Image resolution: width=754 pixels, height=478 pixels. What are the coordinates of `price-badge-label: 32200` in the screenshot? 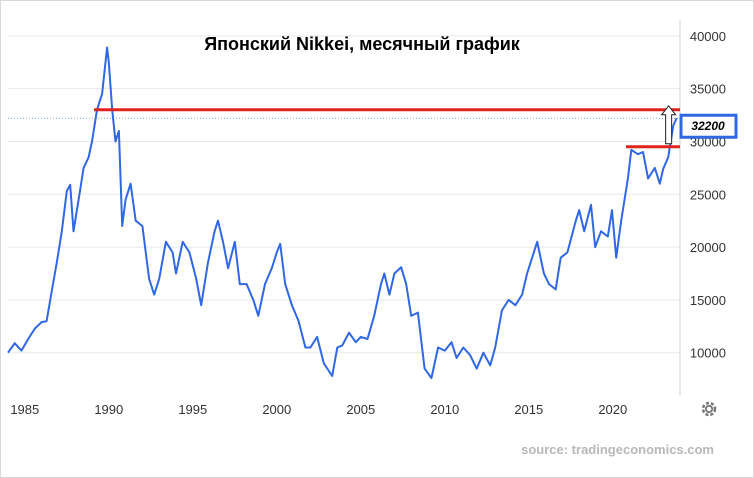 It's located at (708, 126).